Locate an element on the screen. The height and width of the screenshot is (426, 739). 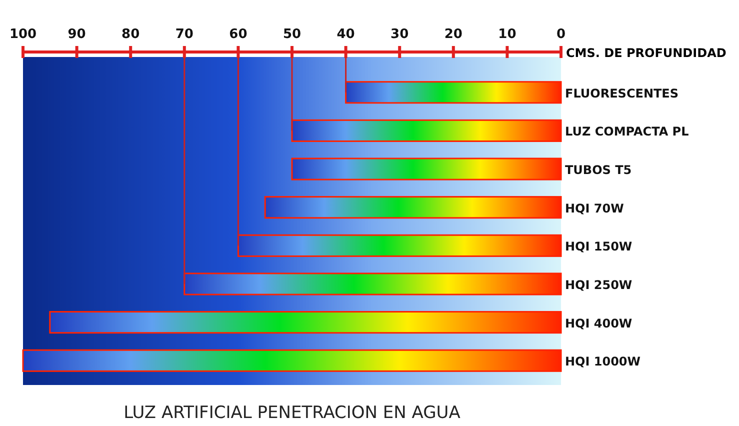
y-tick-label: HQI 150W is located at coordinates (598, 247).